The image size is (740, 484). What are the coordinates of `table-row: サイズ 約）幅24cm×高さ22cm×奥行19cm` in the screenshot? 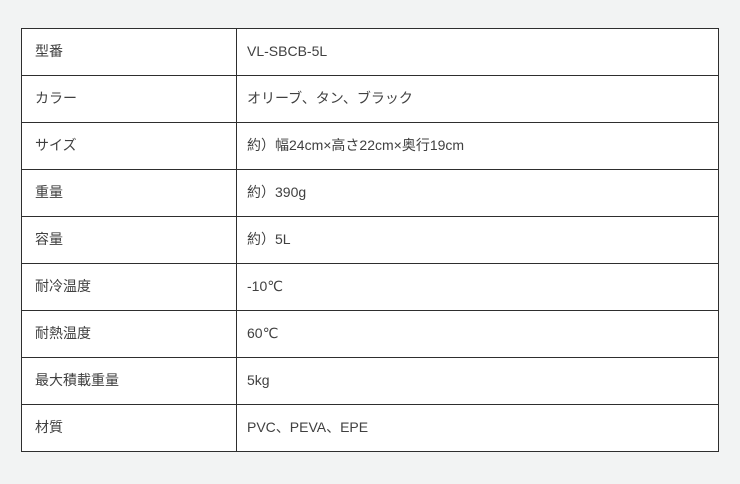 It's located at (370, 146).